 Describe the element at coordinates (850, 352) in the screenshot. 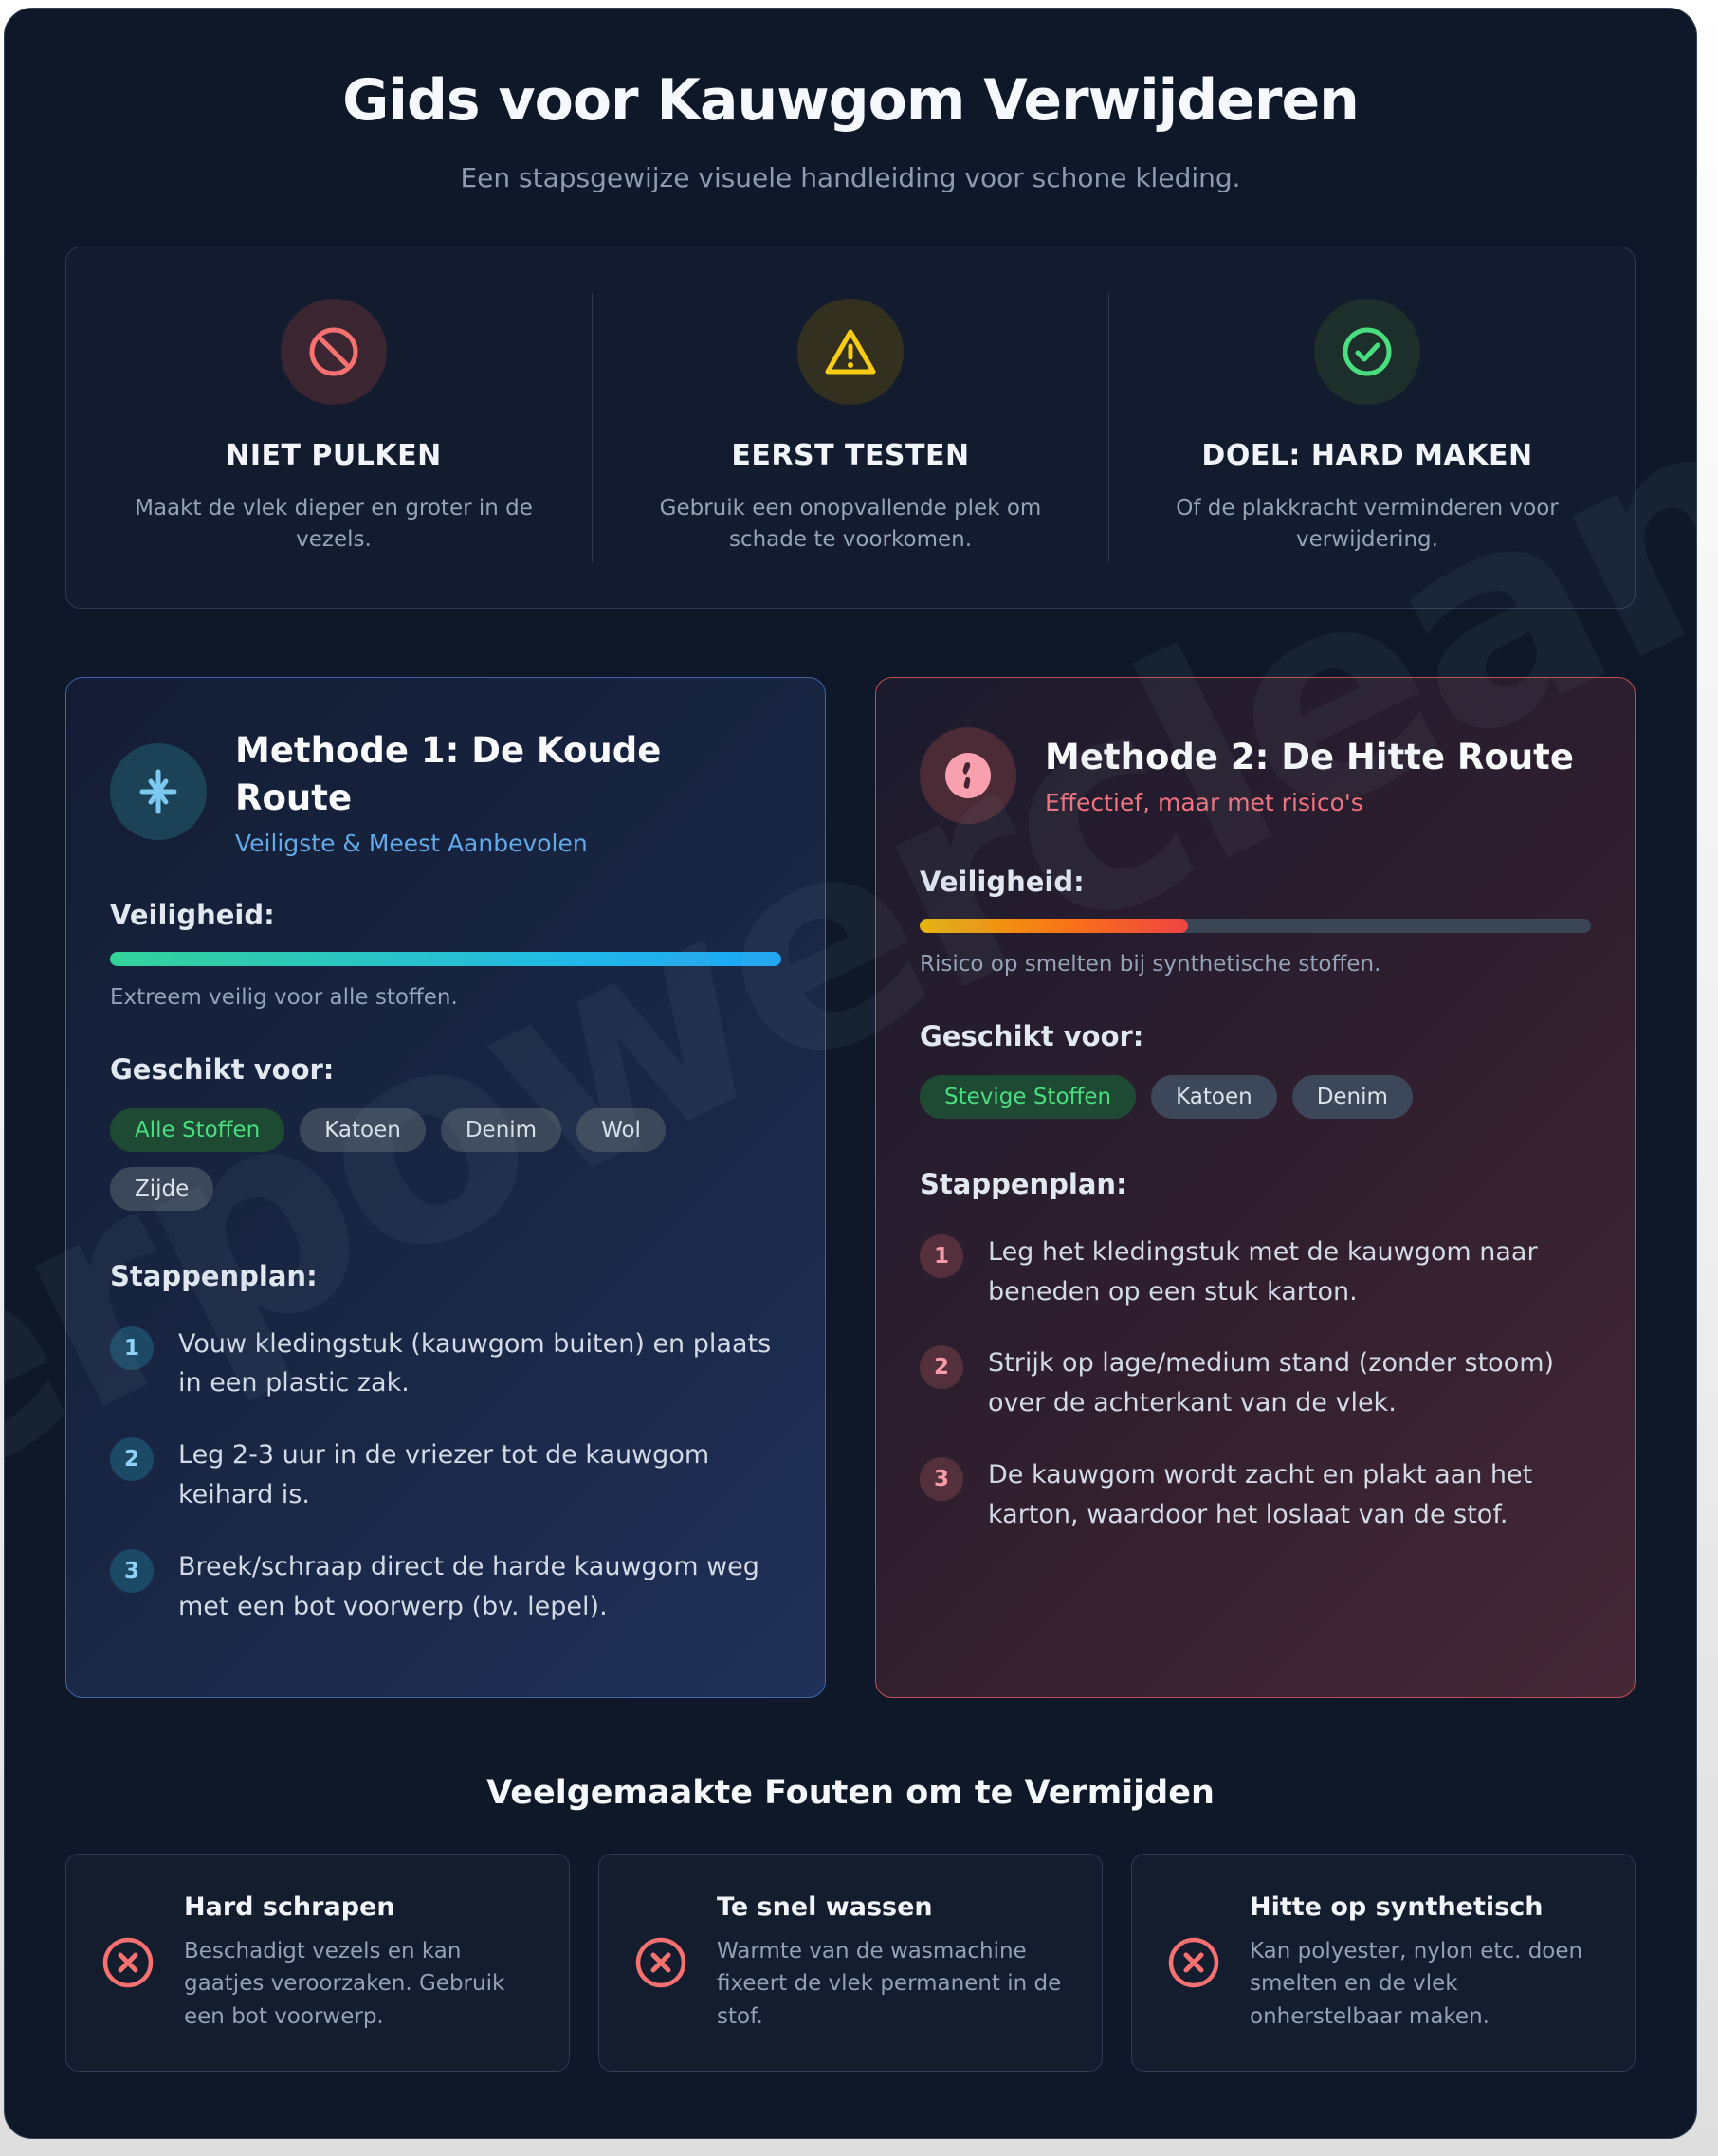

I see `warning-icon` at that location.